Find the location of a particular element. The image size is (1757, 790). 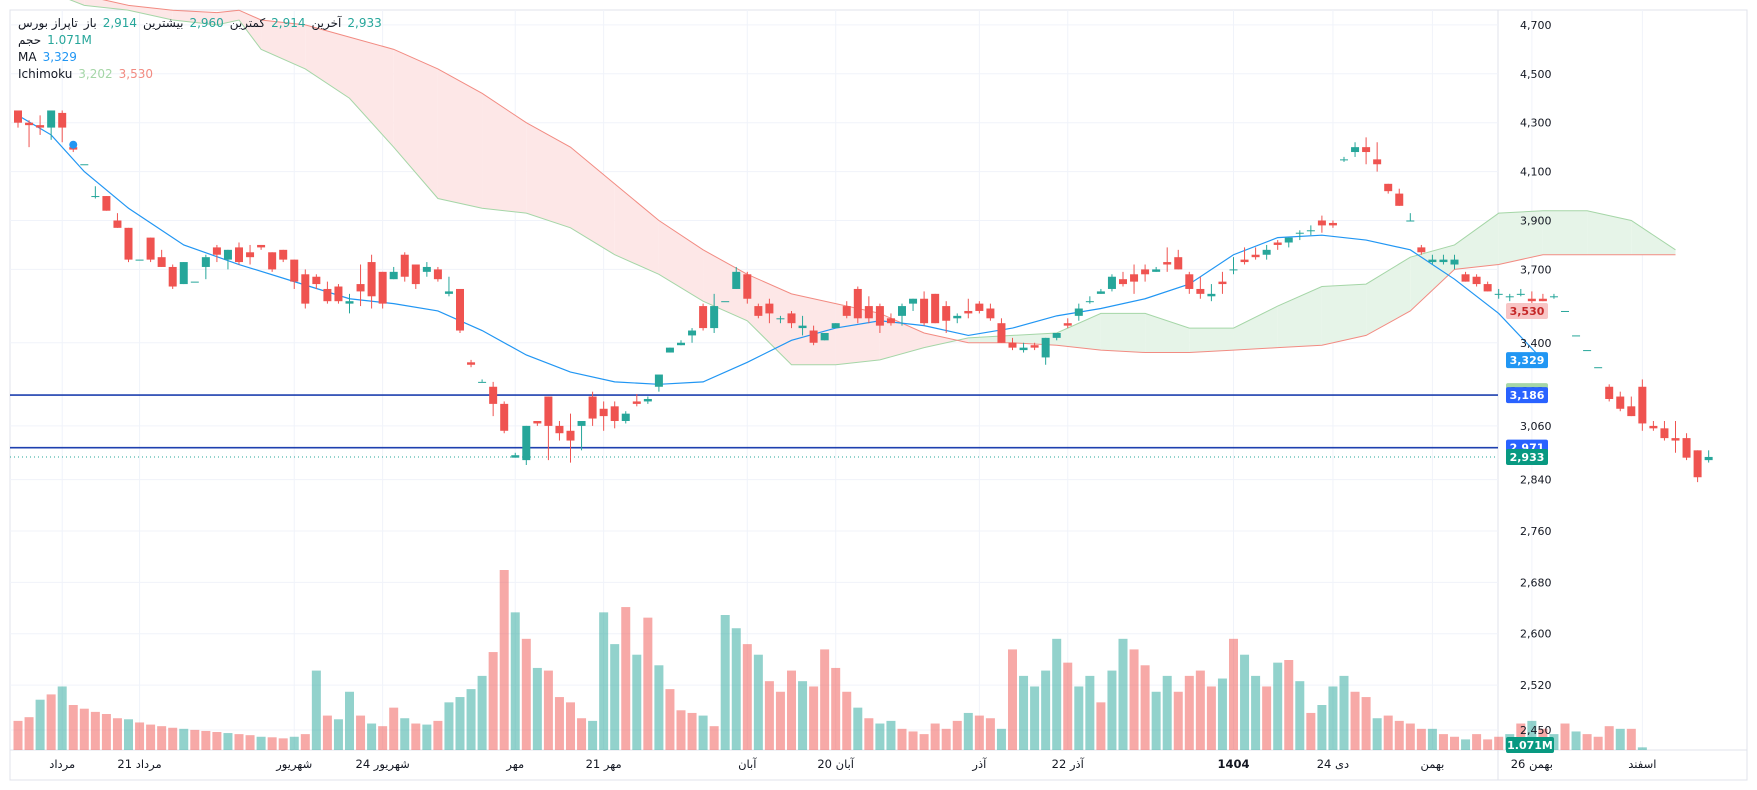

time-tick-label: اسفند is located at coordinates (1642, 764).